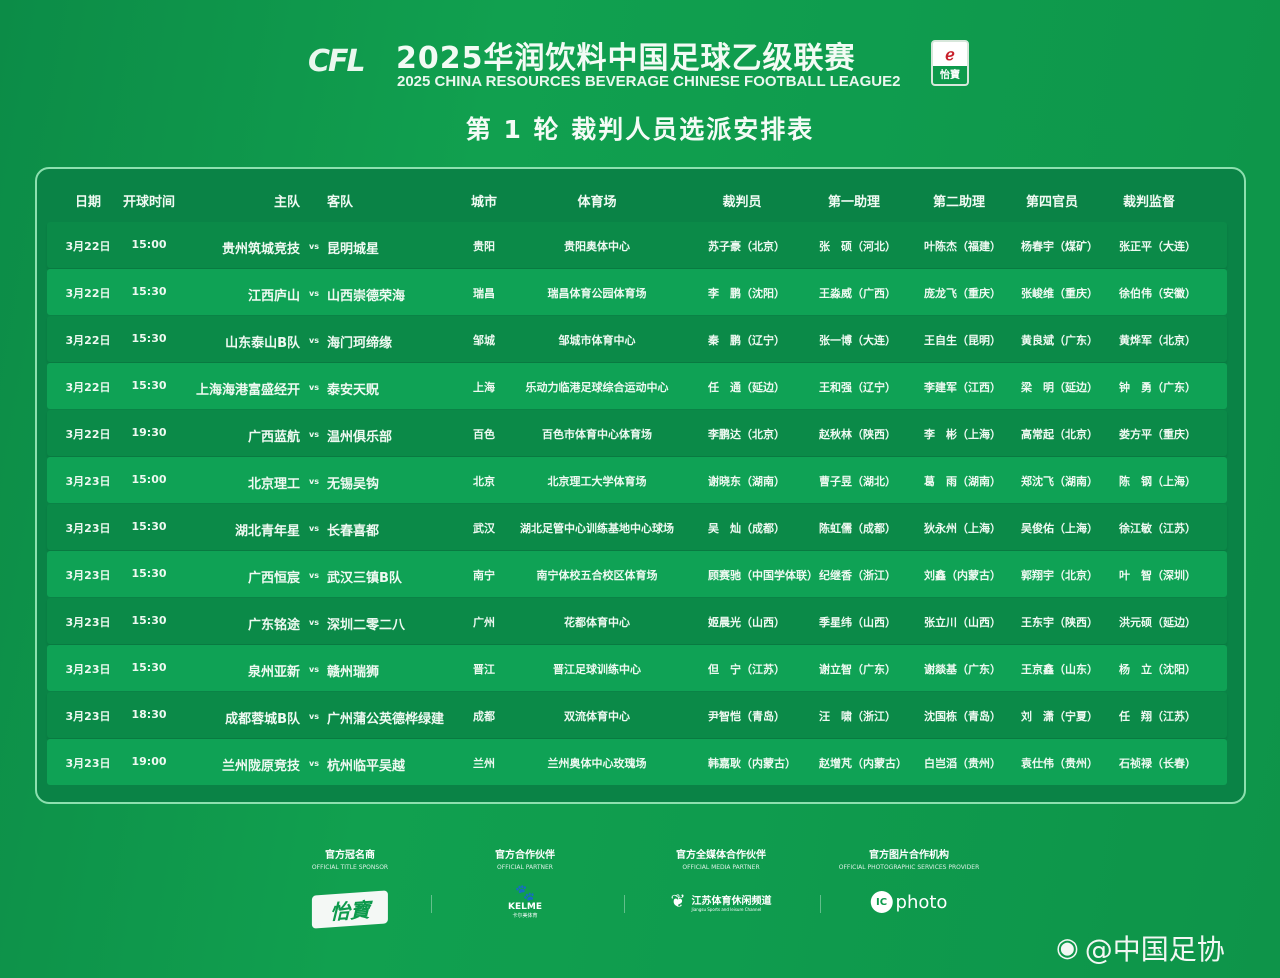  What do you see at coordinates (752, 763) in the screenshot?
I see `cell-referee: 韩嘉耿（内蒙古）` at bounding box center [752, 763].